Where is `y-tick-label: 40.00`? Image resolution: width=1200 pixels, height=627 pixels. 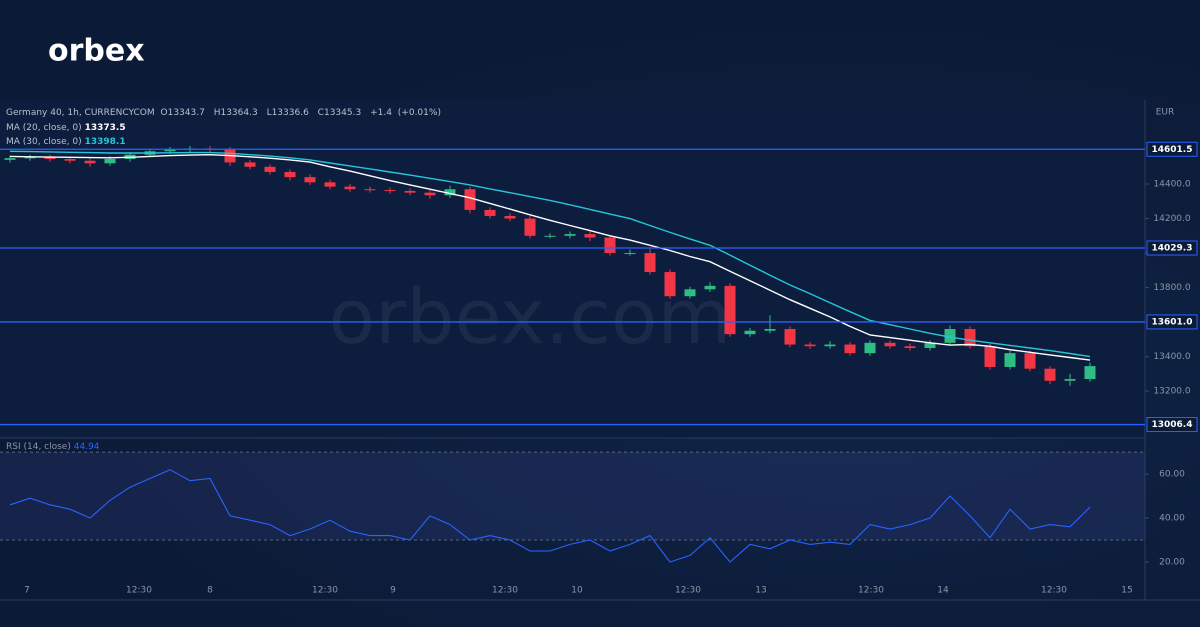 y-tick-label: 40.00 is located at coordinates (1172, 519).